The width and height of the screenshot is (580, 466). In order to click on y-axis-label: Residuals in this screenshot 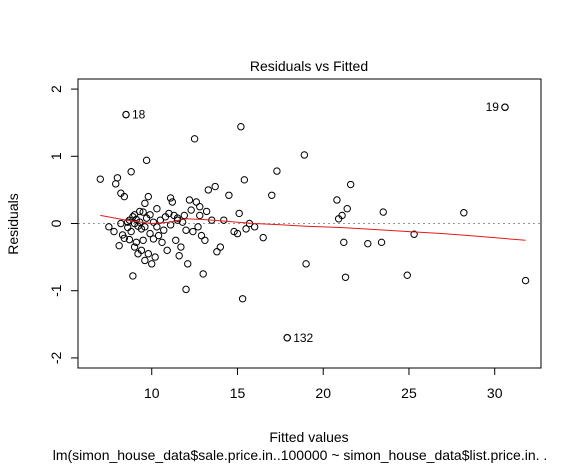, I will do `click(13, 223)`.